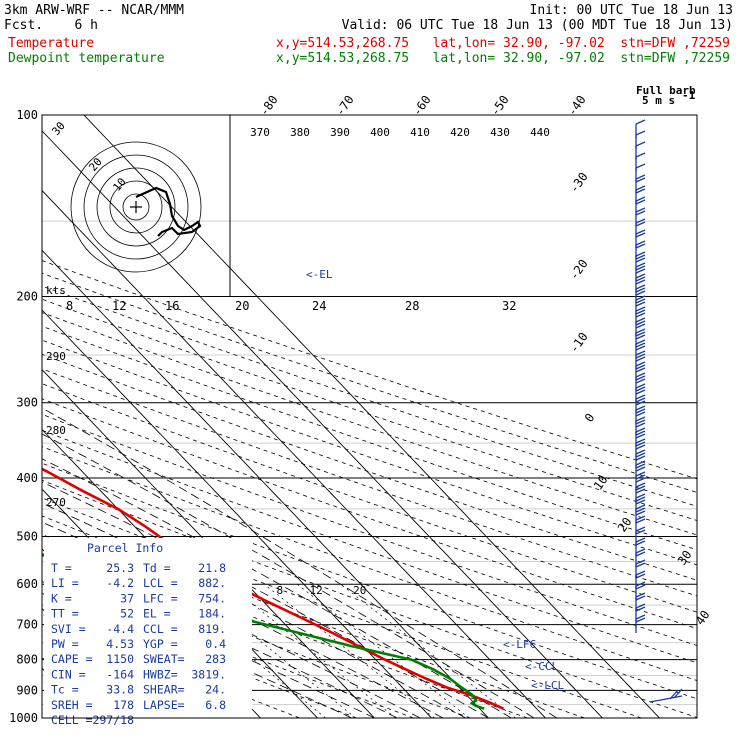 This screenshot has width=740, height=740. What do you see at coordinates (172, 306) in the screenshot?
I see `hodograph-speed-label: 16` at bounding box center [172, 306].